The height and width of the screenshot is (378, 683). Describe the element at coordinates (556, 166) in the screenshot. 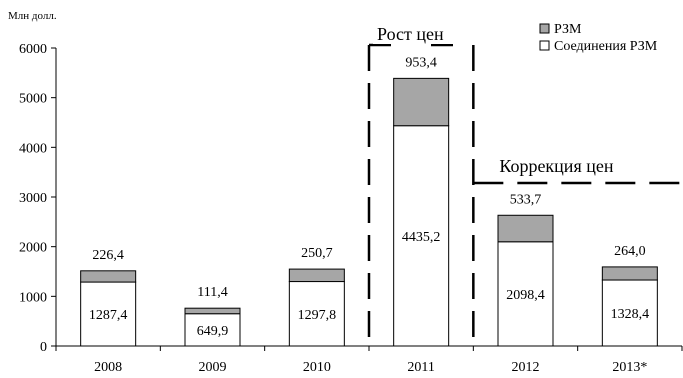

I see `price-correction-annotation: Коррекция цен` at that location.